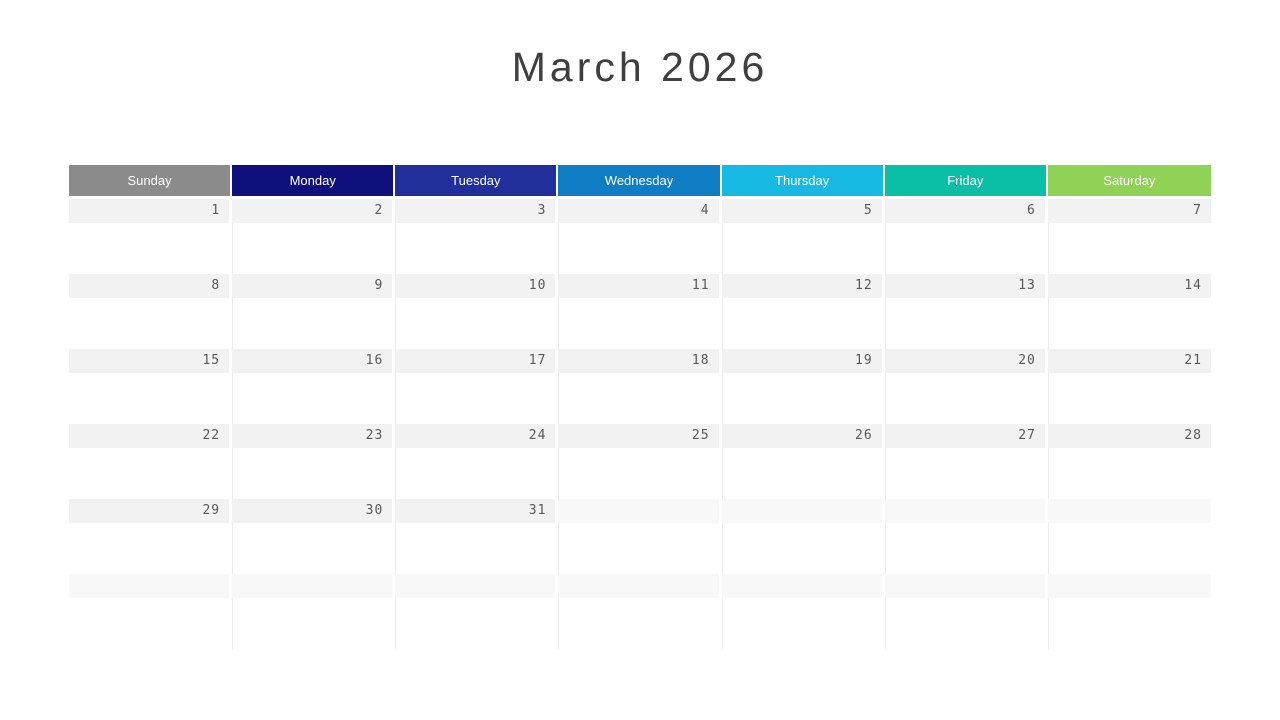 Image resolution: width=1280 pixels, height=720 pixels. Describe the element at coordinates (803, 180) in the screenshot. I see `day-header-thursday: Thursday` at that location.